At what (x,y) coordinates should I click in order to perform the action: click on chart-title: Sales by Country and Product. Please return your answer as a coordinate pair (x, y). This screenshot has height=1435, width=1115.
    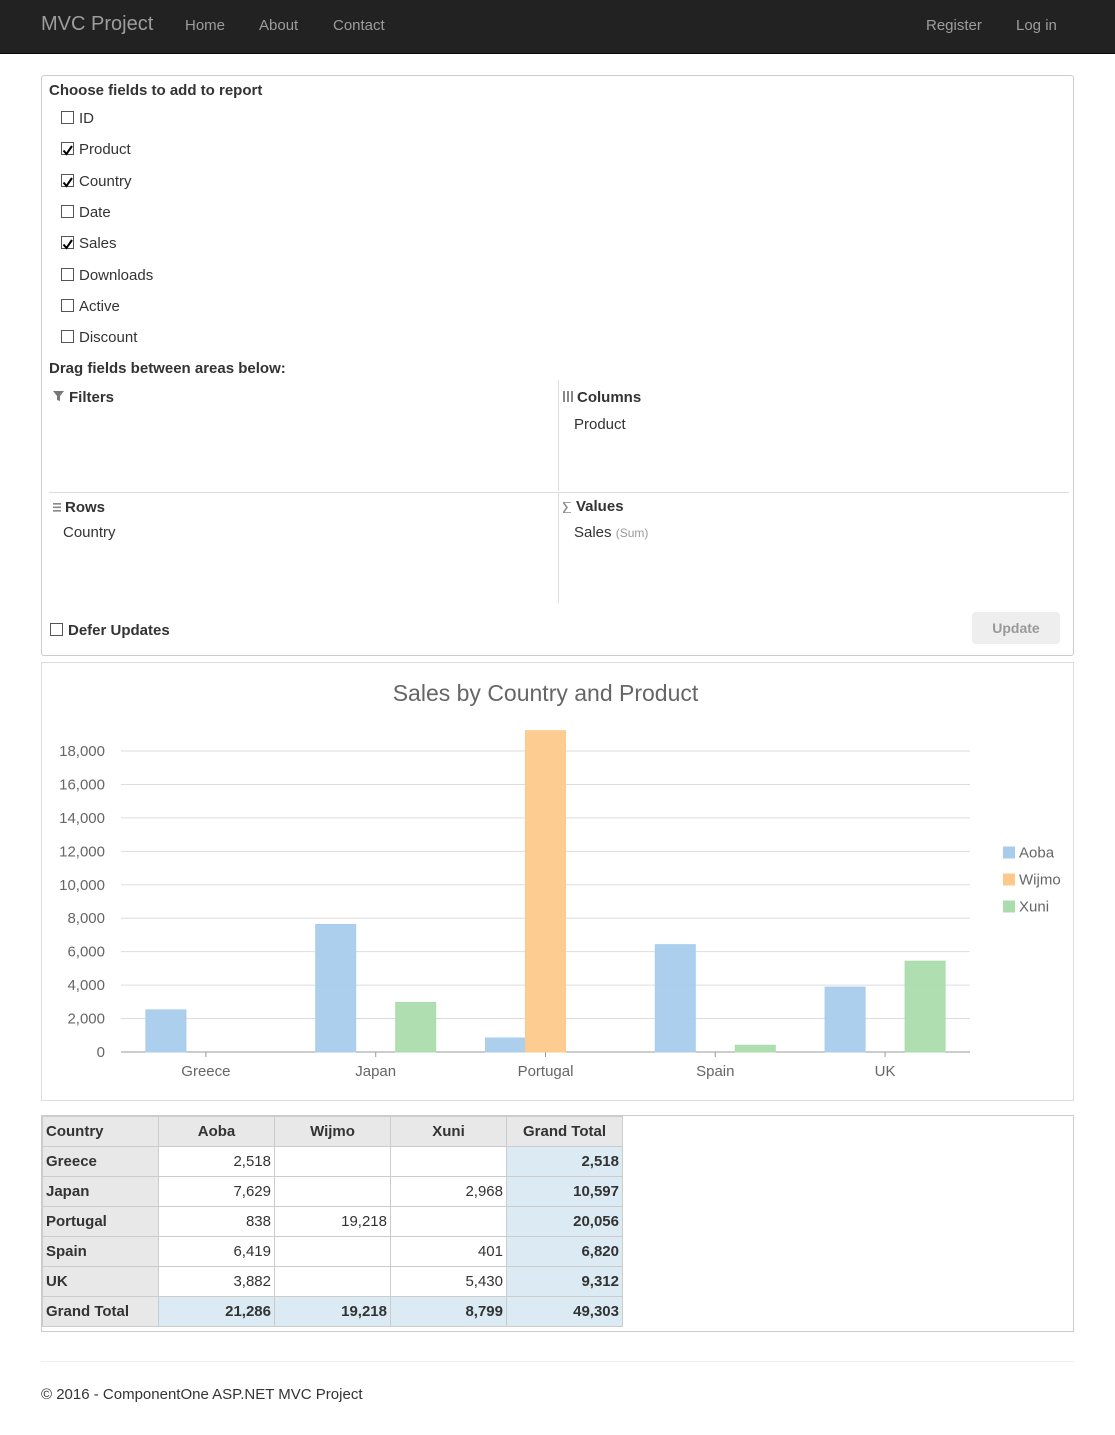
    Looking at the image, I should click on (546, 693).